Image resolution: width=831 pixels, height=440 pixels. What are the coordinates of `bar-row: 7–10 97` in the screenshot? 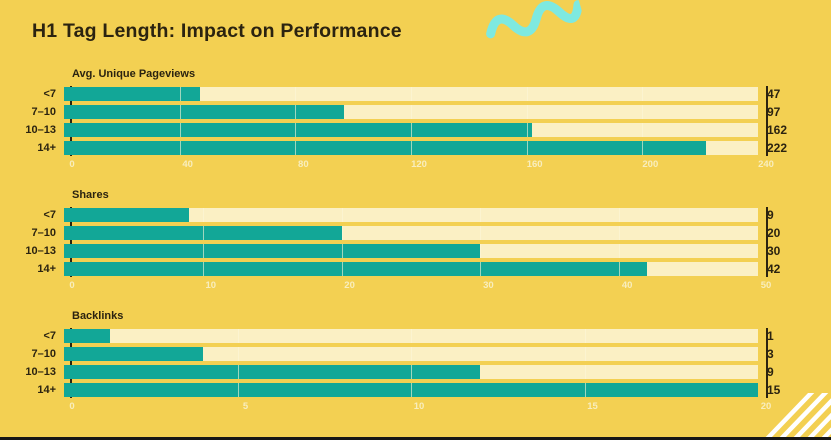 It's located at (415, 112).